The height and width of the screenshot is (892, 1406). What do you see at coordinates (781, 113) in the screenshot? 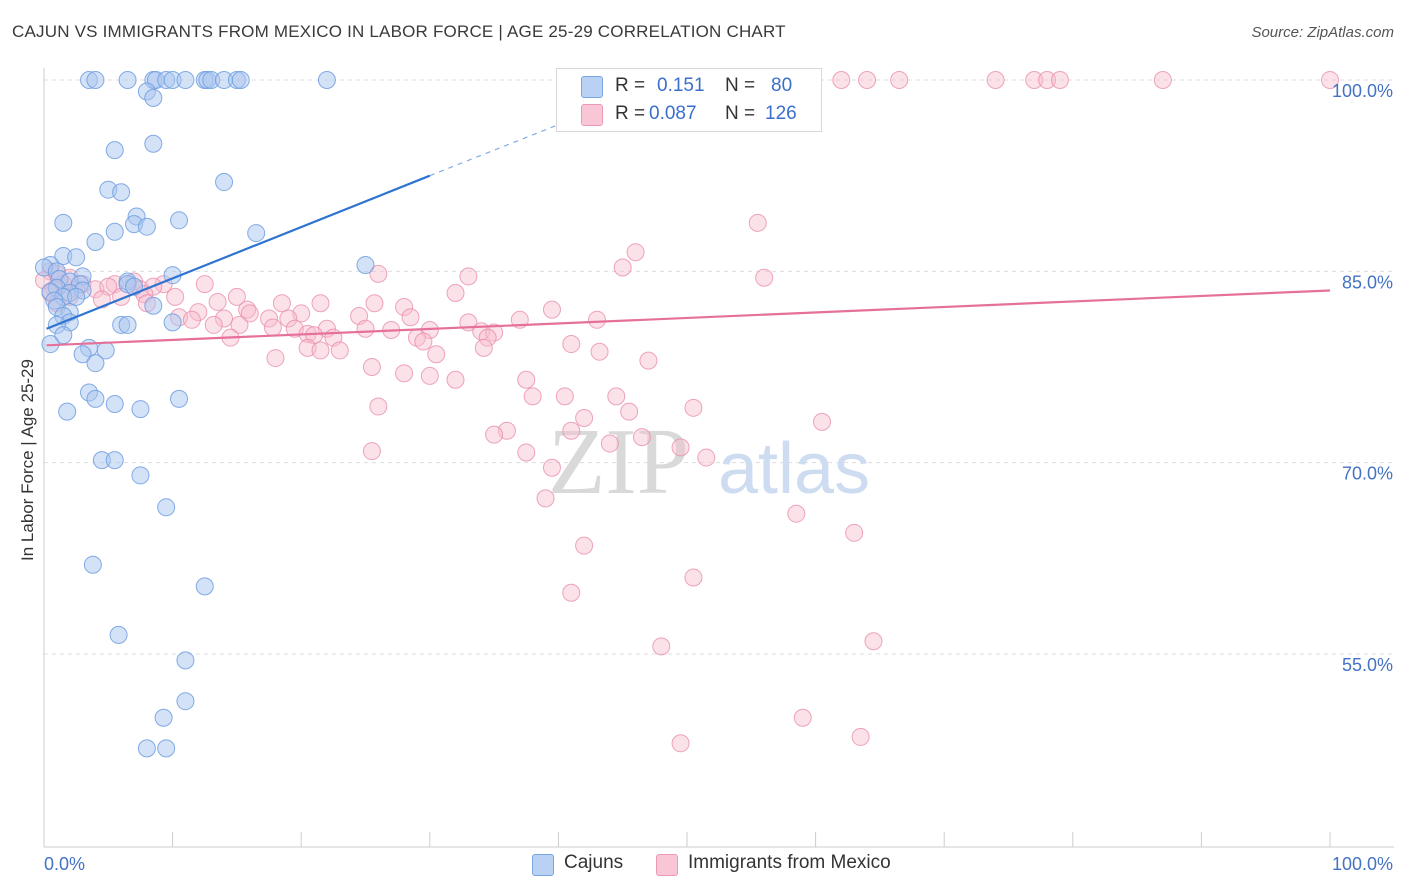
I see `legend-n-value: 126` at bounding box center [781, 113].